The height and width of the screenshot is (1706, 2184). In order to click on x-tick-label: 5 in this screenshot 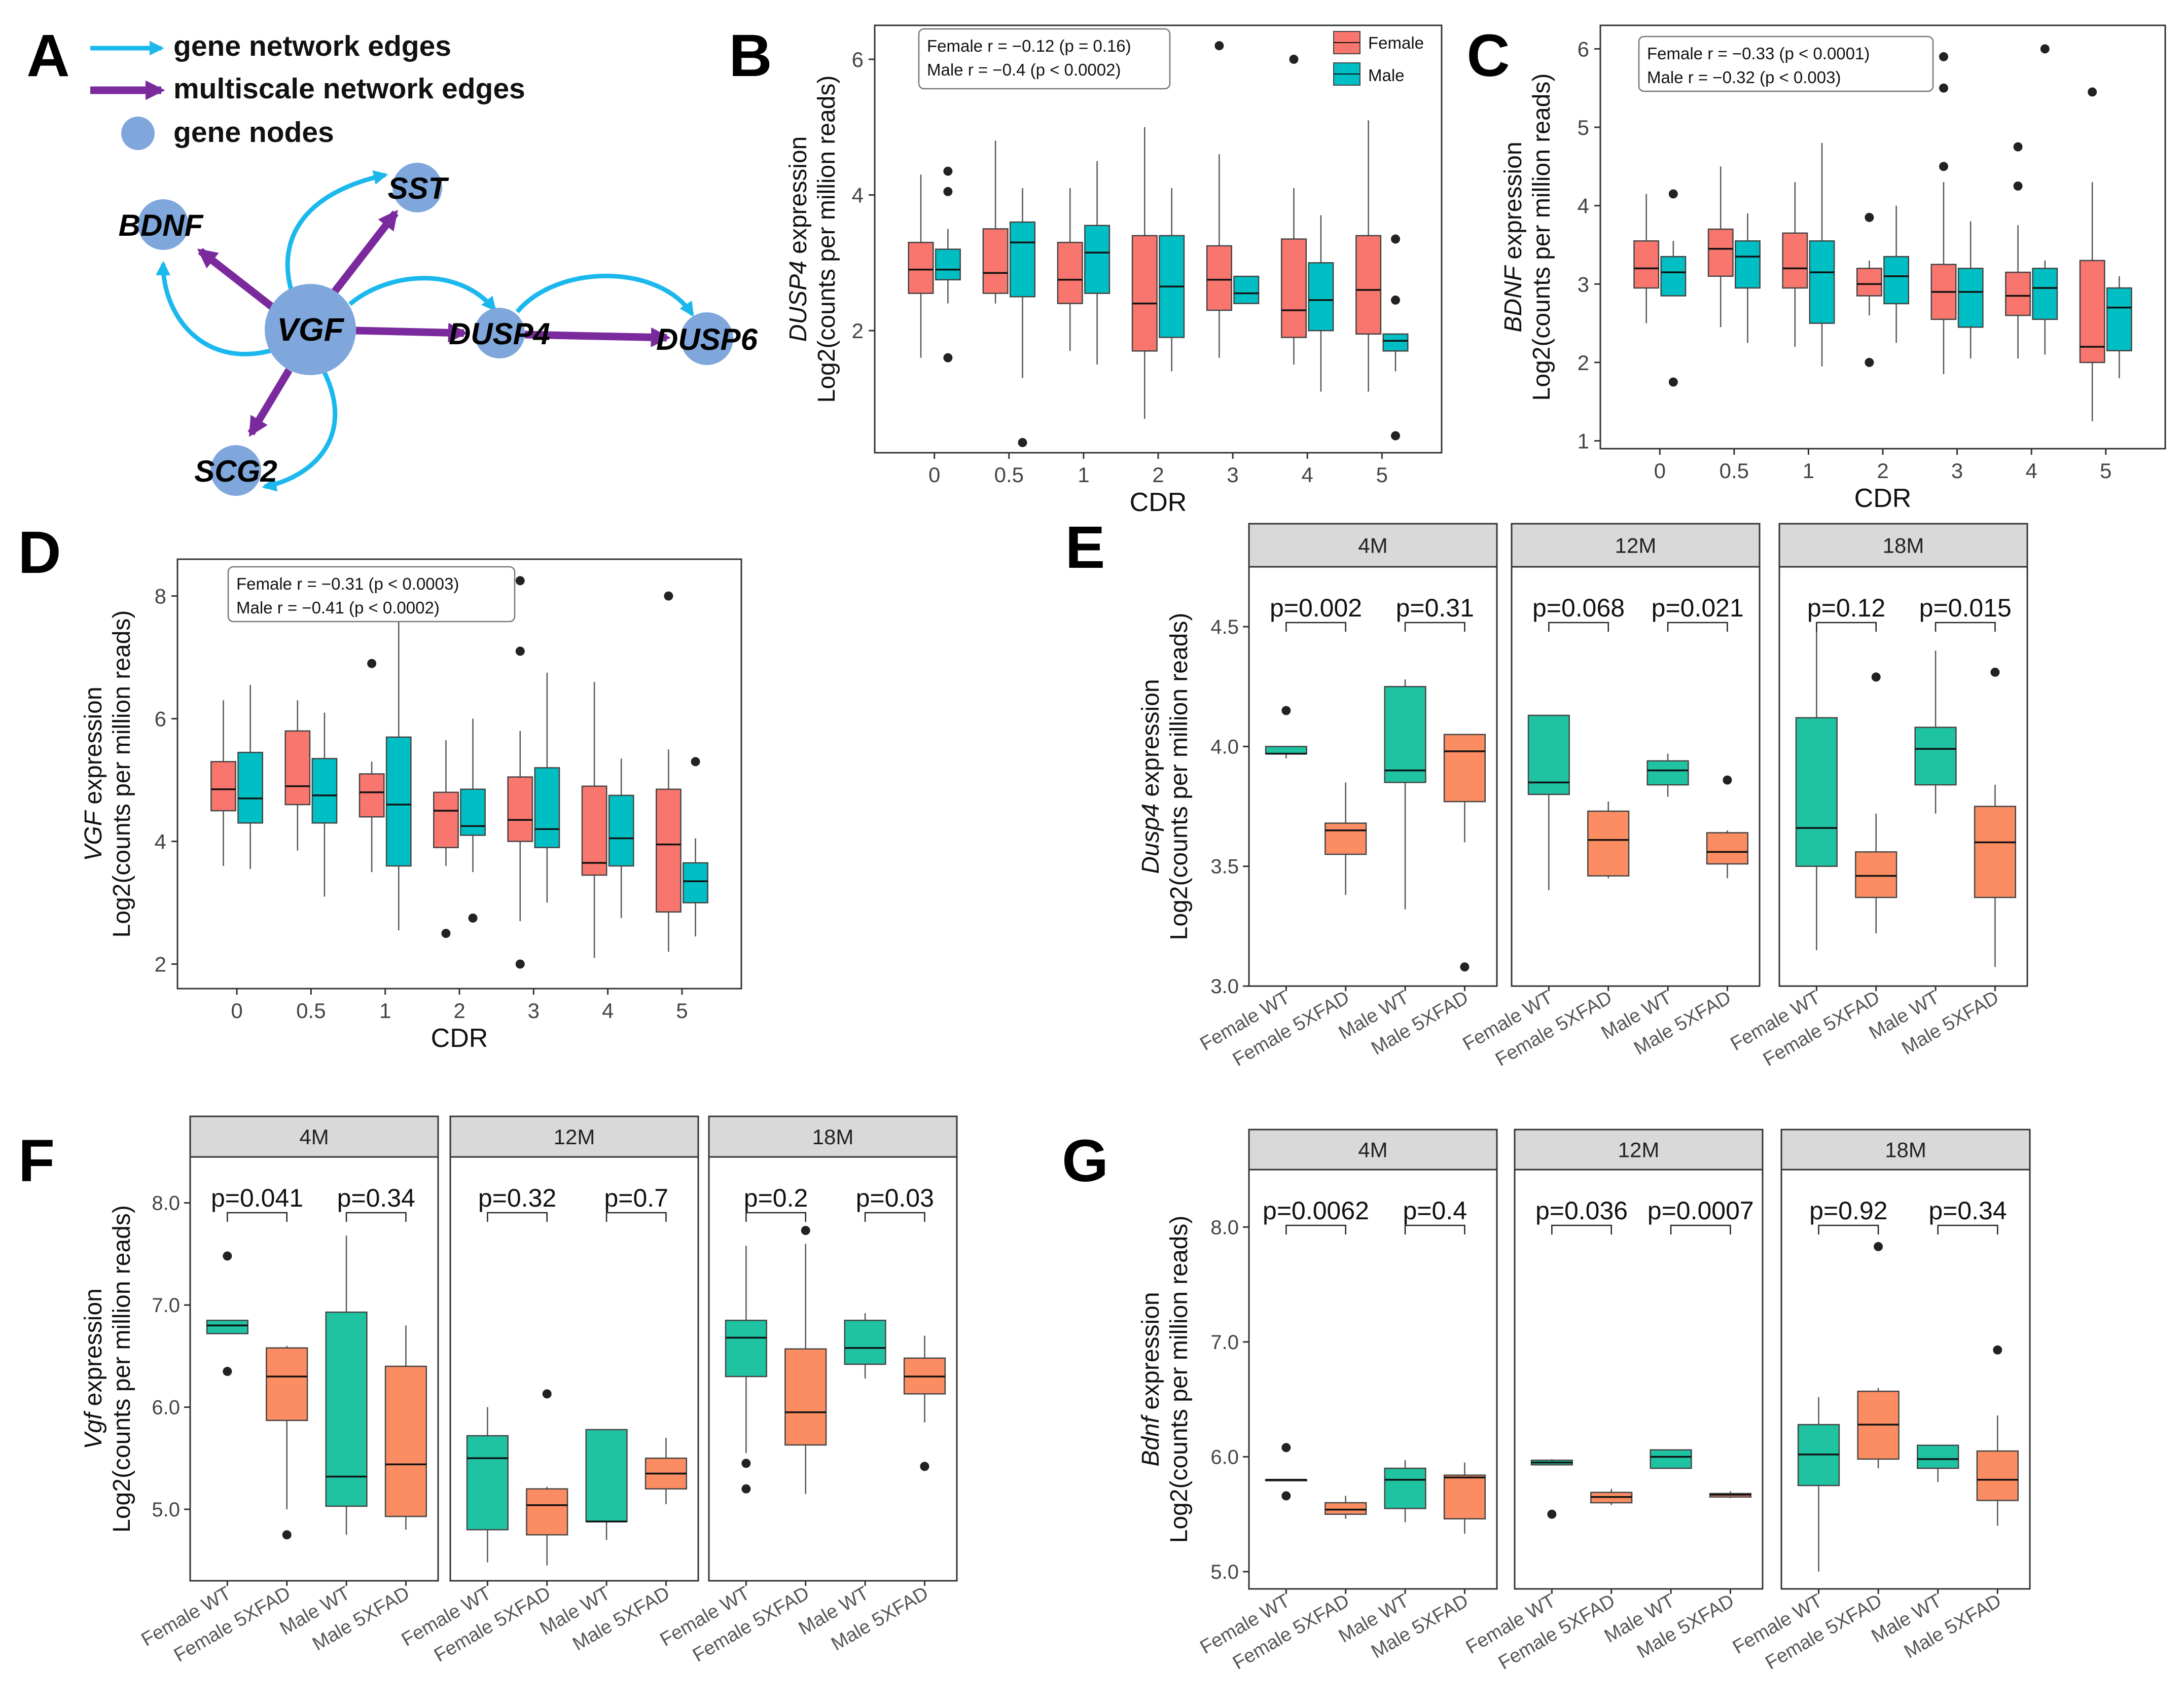, I will do `click(2105, 471)`.